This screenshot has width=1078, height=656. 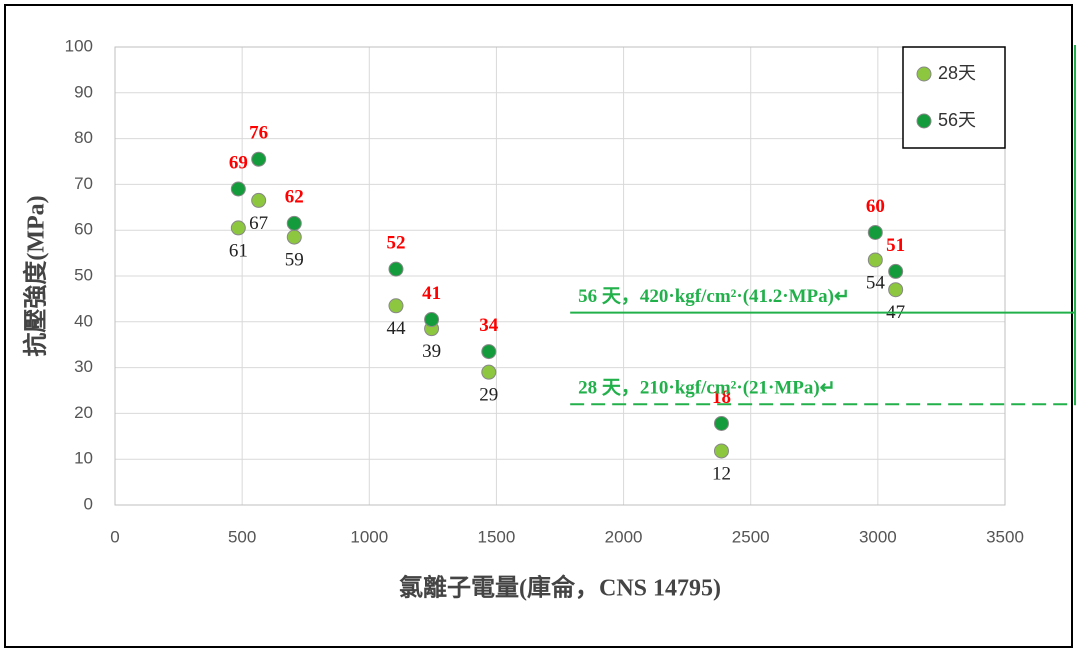 What do you see at coordinates (79, 45) in the screenshot?
I see `y-tick-label: 100` at bounding box center [79, 45].